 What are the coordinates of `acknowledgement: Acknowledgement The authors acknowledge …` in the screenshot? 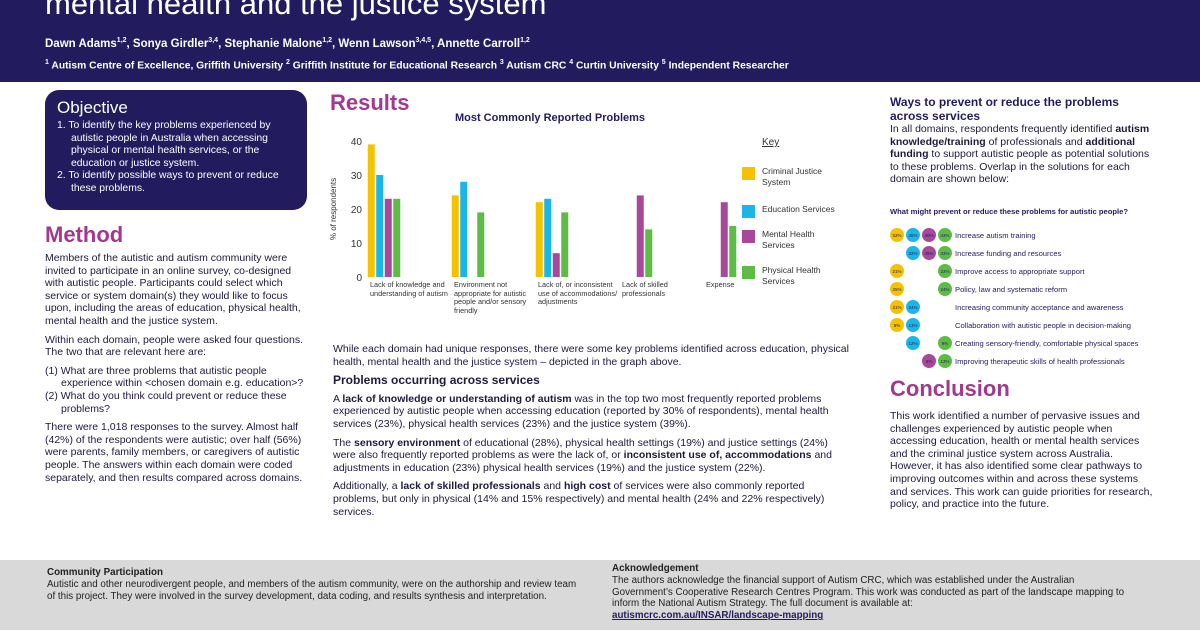 It's located at (872, 592).